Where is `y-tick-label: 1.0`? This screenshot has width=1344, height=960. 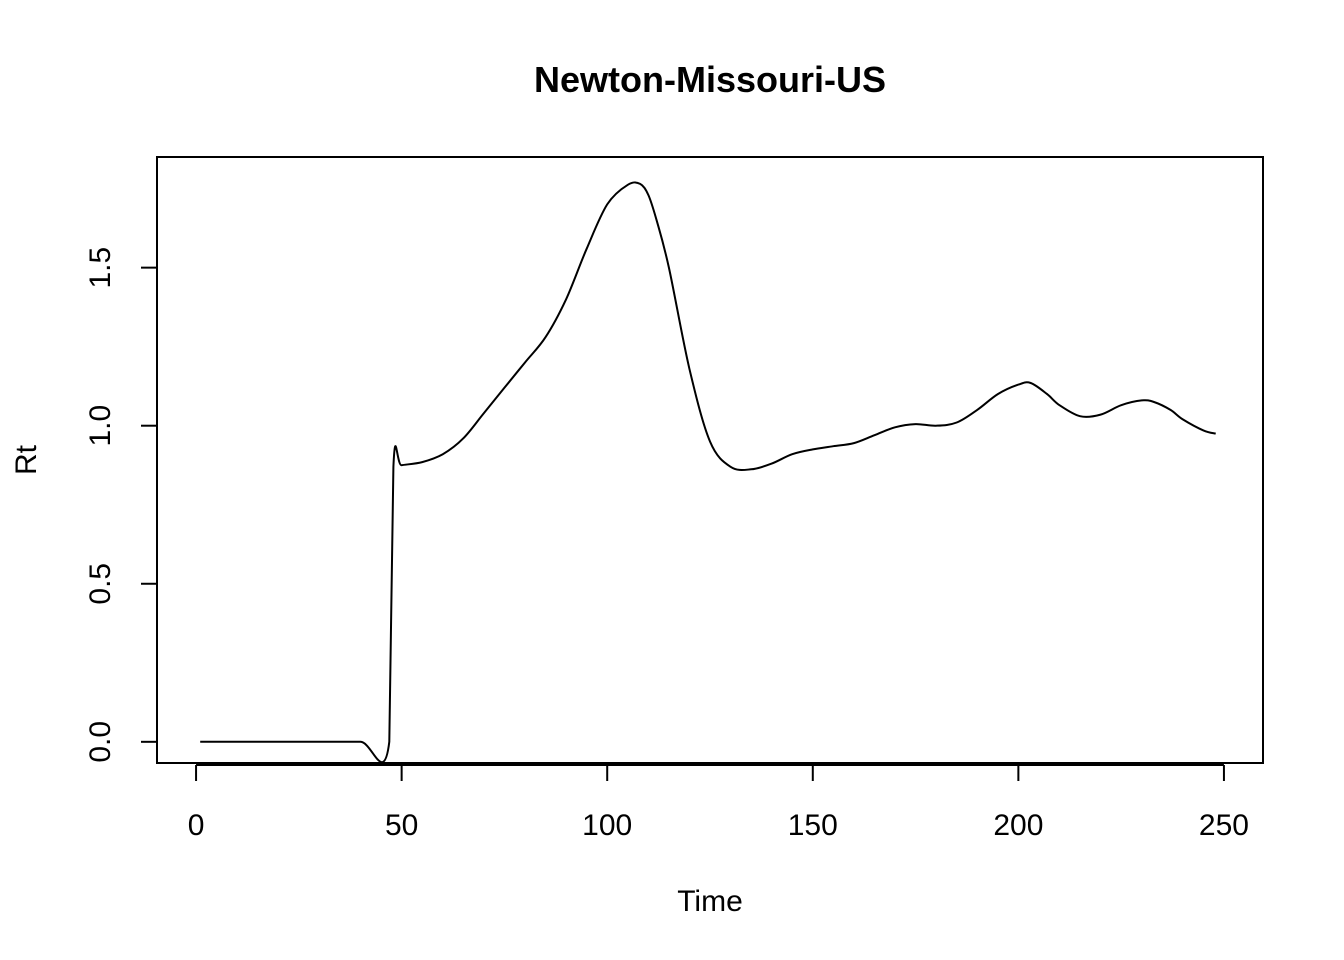 y-tick-label: 1.0 is located at coordinates (100, 426).